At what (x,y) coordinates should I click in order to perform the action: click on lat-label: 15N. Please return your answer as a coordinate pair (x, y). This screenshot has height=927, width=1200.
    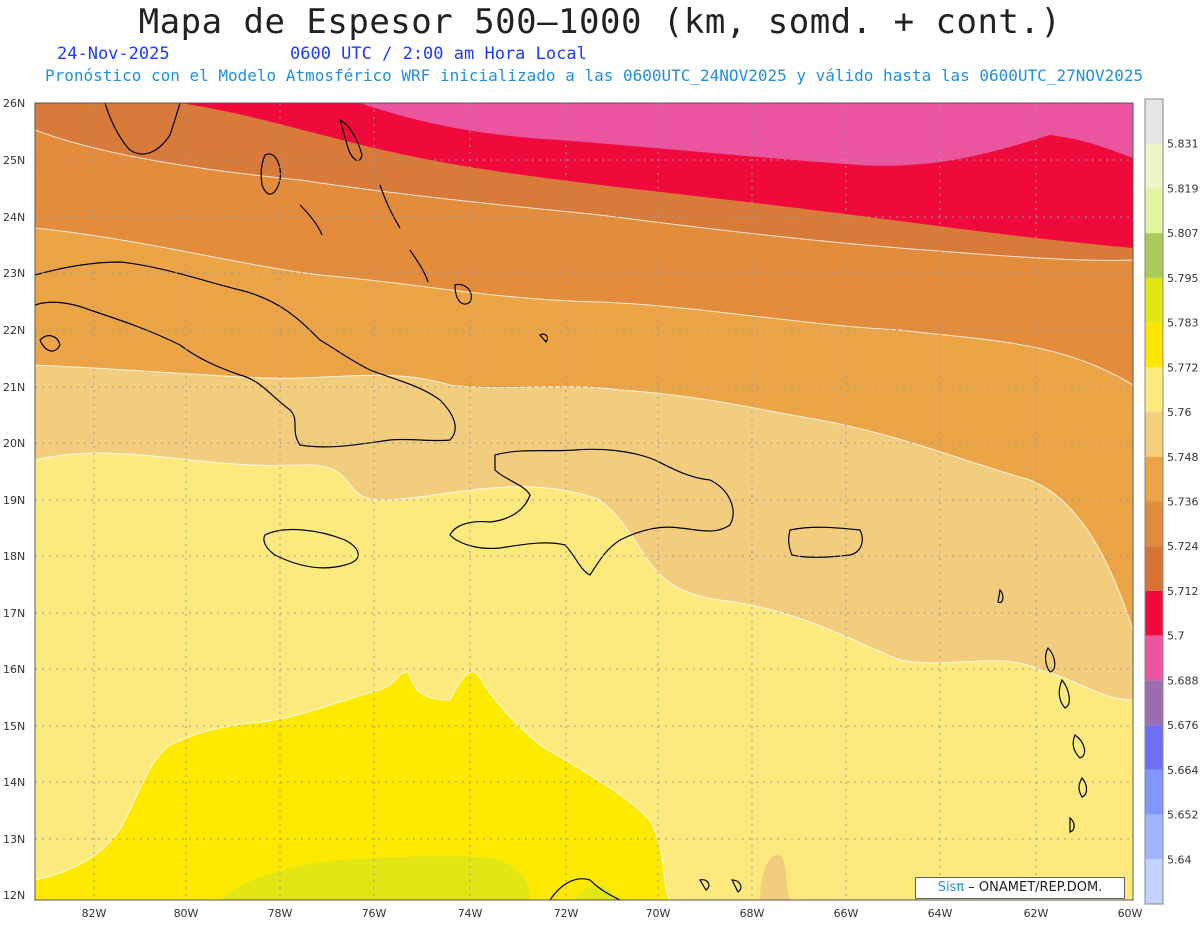
    Looking at the image, I should click on (14, 726).